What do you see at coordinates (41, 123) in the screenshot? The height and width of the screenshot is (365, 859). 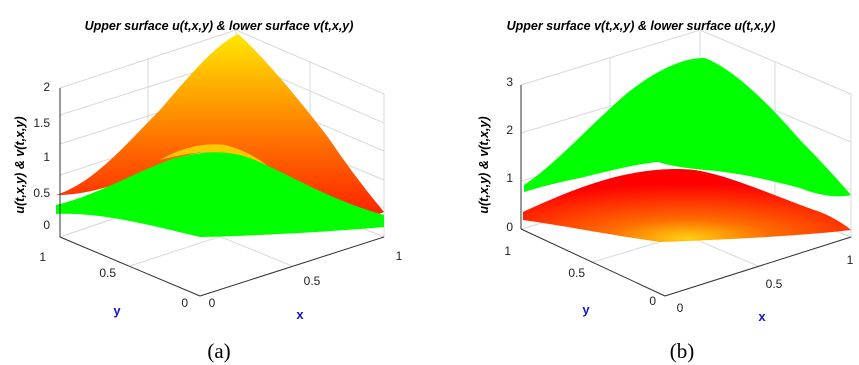 I see `z-tick-label: 1.5` at bounding box center [41, 123].